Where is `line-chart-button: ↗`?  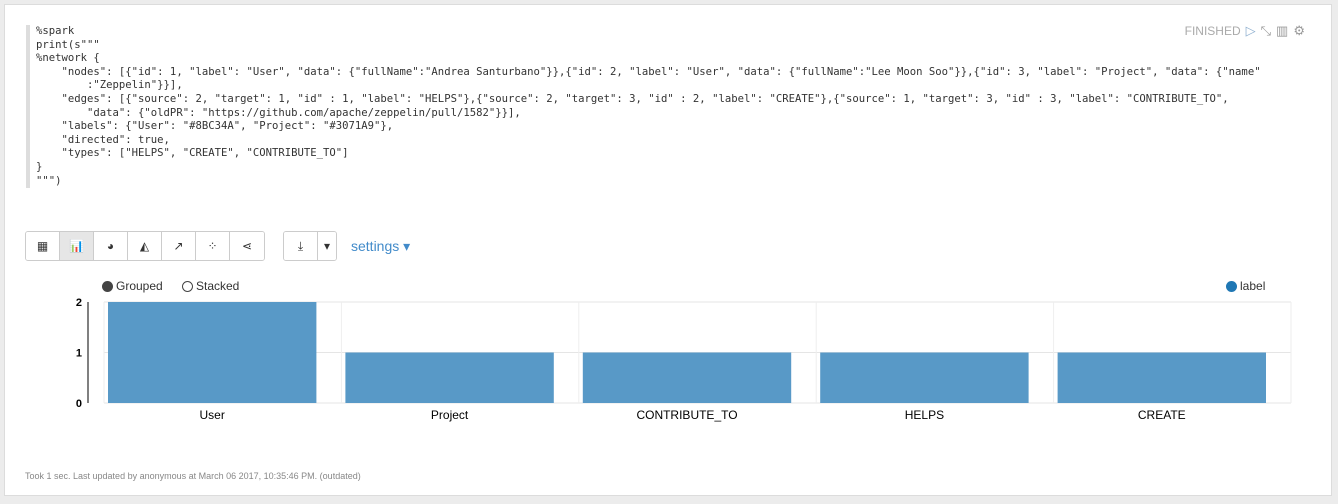 line-chart-button: ↗ is located at coordinates (179, 246).